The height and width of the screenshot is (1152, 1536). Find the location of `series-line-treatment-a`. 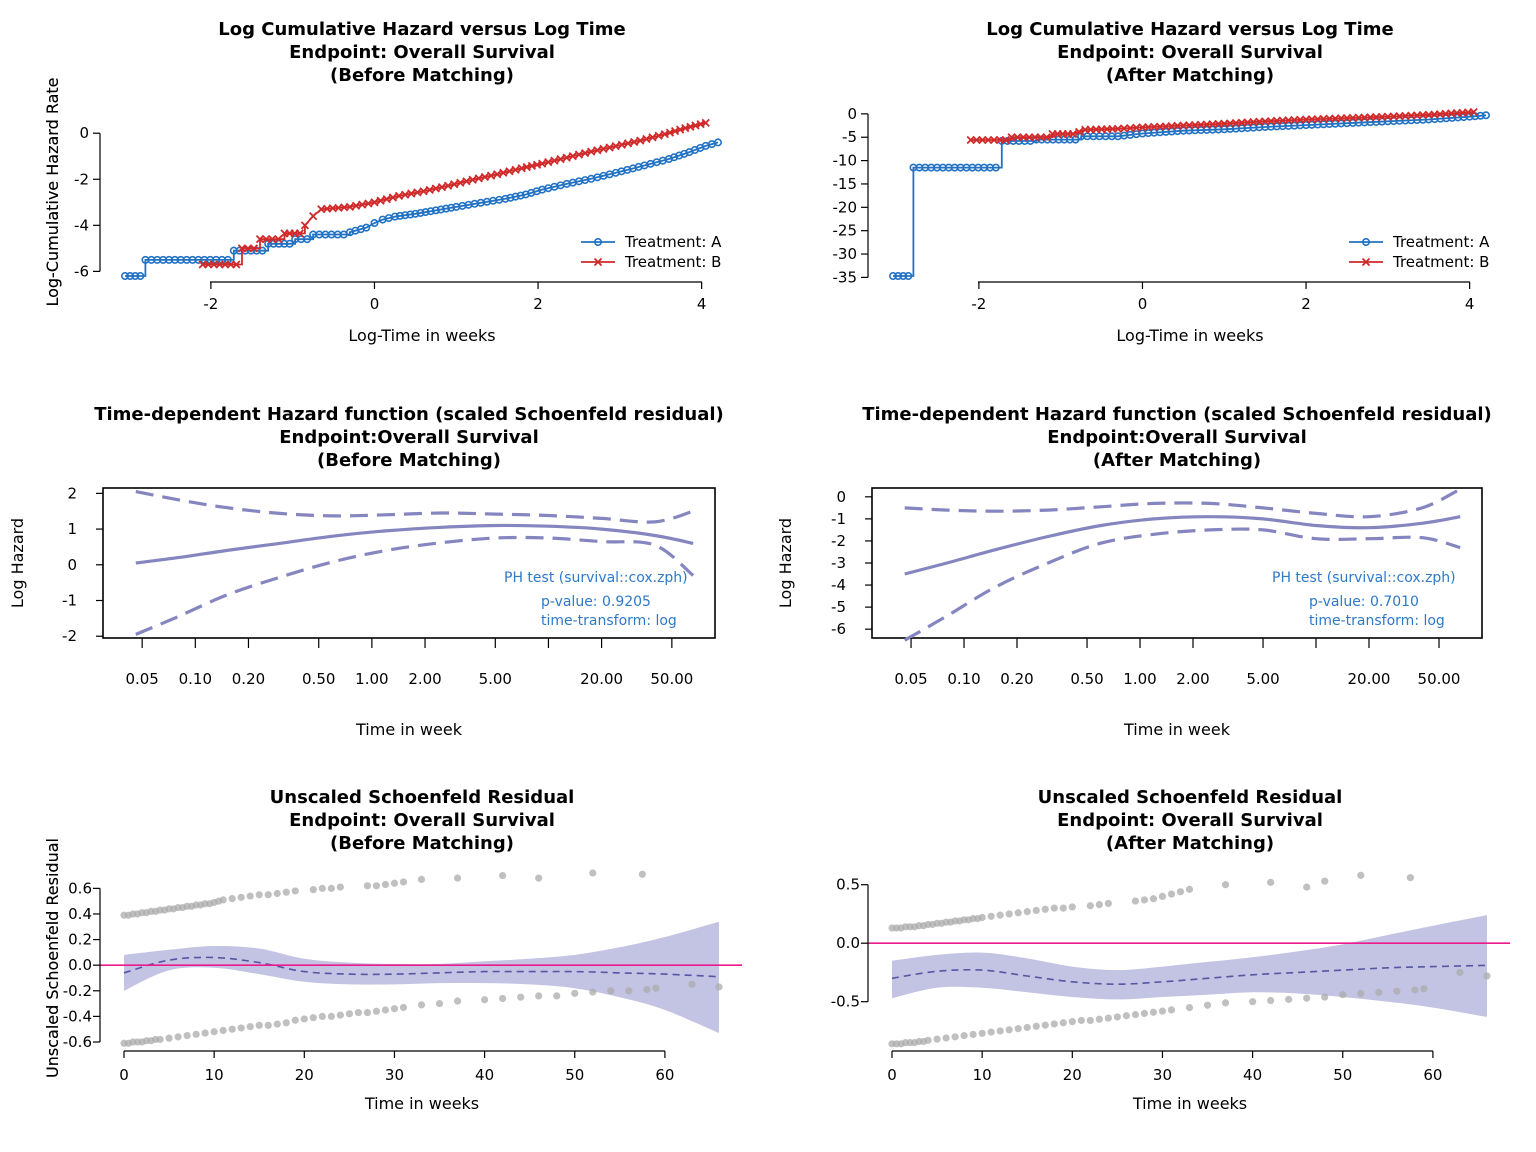

series-line-treatment-a is located at coordinates (422, 209).